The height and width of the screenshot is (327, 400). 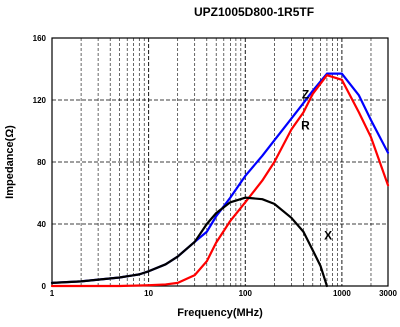 What do you see at coordinates (41, 162) in the screenshot?
I see `y-tick-label: 80` at bounding box center [41, 162].